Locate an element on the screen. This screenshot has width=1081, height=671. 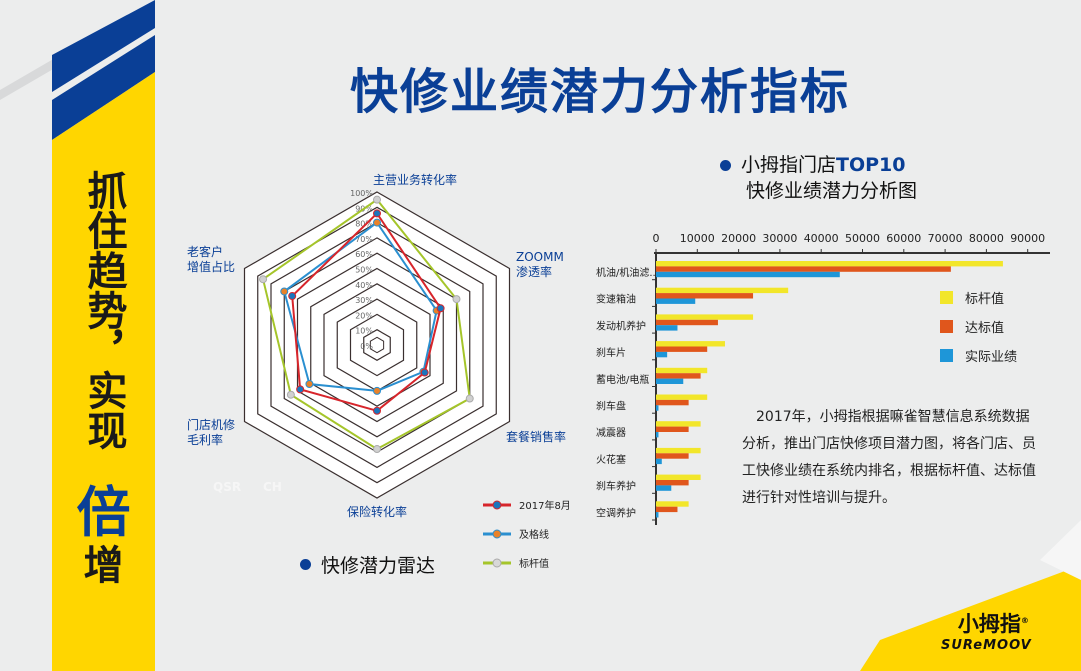
category-label: 刹车盘 is located at coordinates (611, 406).